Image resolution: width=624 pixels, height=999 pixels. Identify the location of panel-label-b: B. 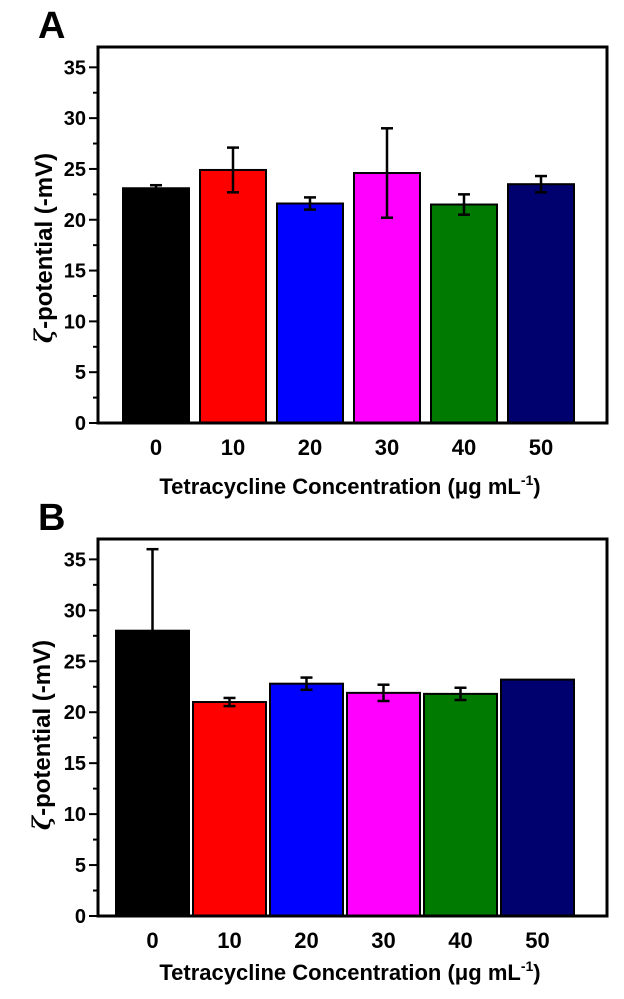
(51, 518).